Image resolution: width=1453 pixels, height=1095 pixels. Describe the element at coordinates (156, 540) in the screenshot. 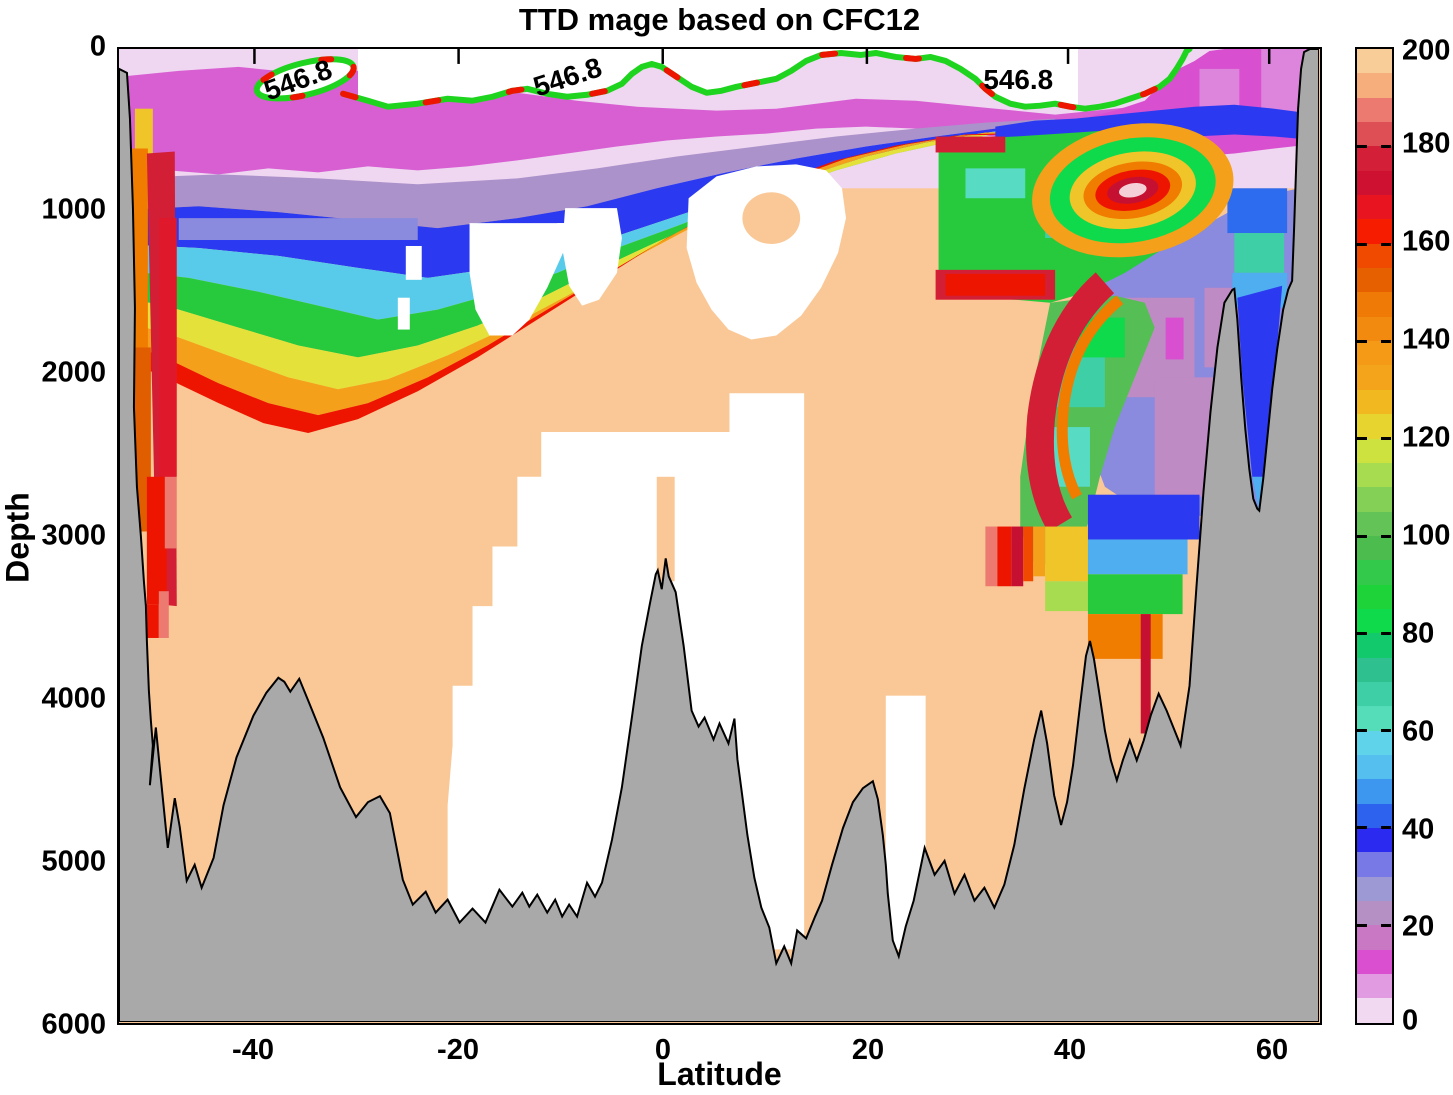

I see `left-red-column-bottom` at that location.